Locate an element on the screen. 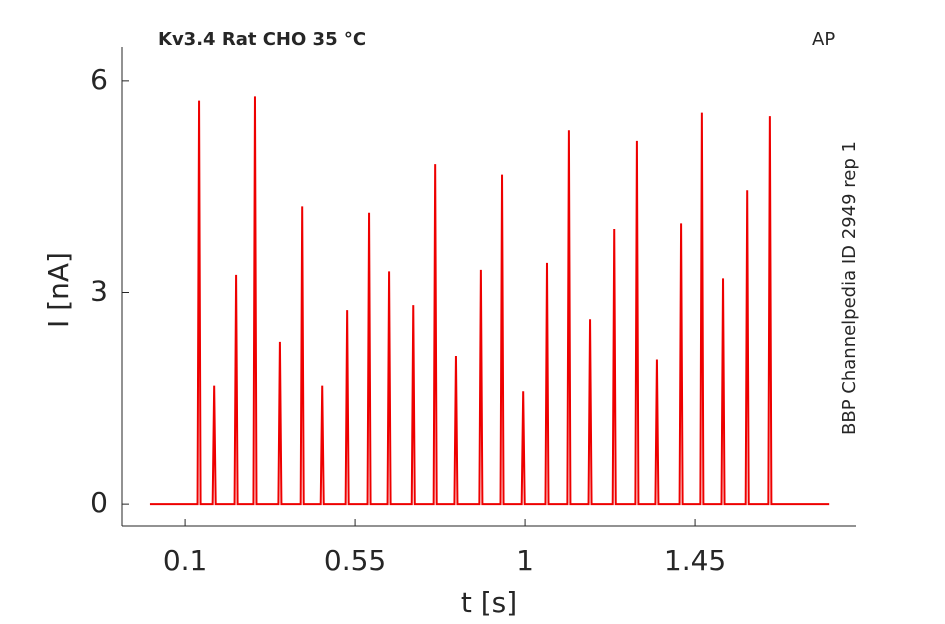 This screenshot has width=945, height=624. y-tick-label: 3 is located at coordinates (99, 290).